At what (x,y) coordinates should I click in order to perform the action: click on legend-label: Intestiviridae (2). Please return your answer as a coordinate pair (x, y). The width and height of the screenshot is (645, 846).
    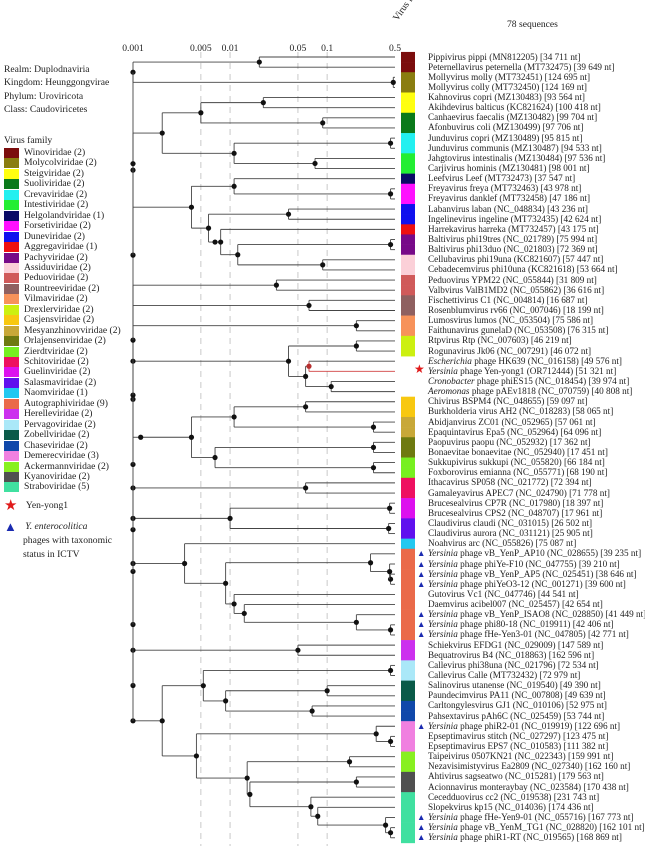
    Looking at the image, I should click on (56, 205).